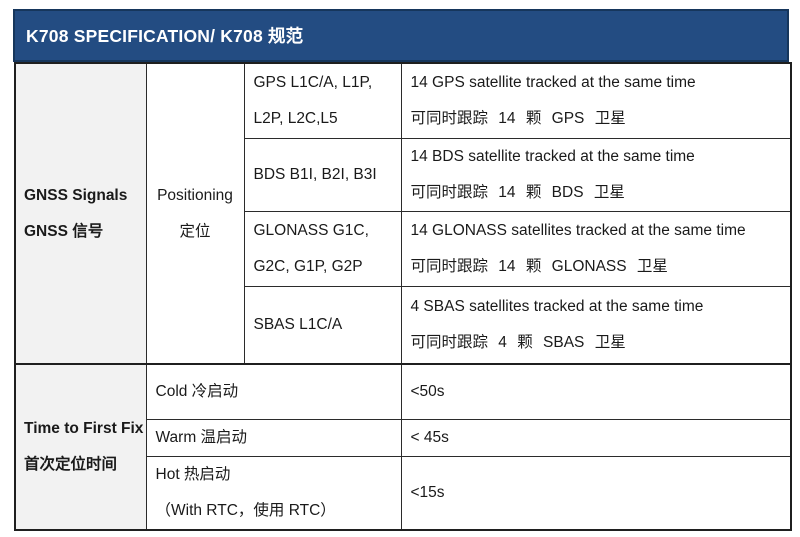  I want to click on table-row-warm-start: Warm 温启动 < 45s, so click(403, 437).